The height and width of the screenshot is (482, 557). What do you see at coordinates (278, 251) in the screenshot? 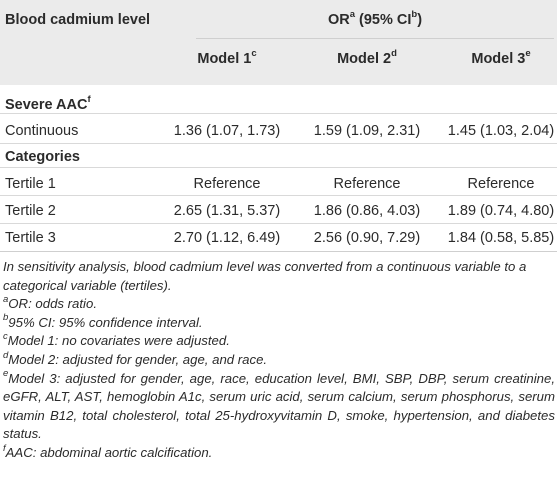
I see `table-bottom-rule` at bounding box center [278, 251].